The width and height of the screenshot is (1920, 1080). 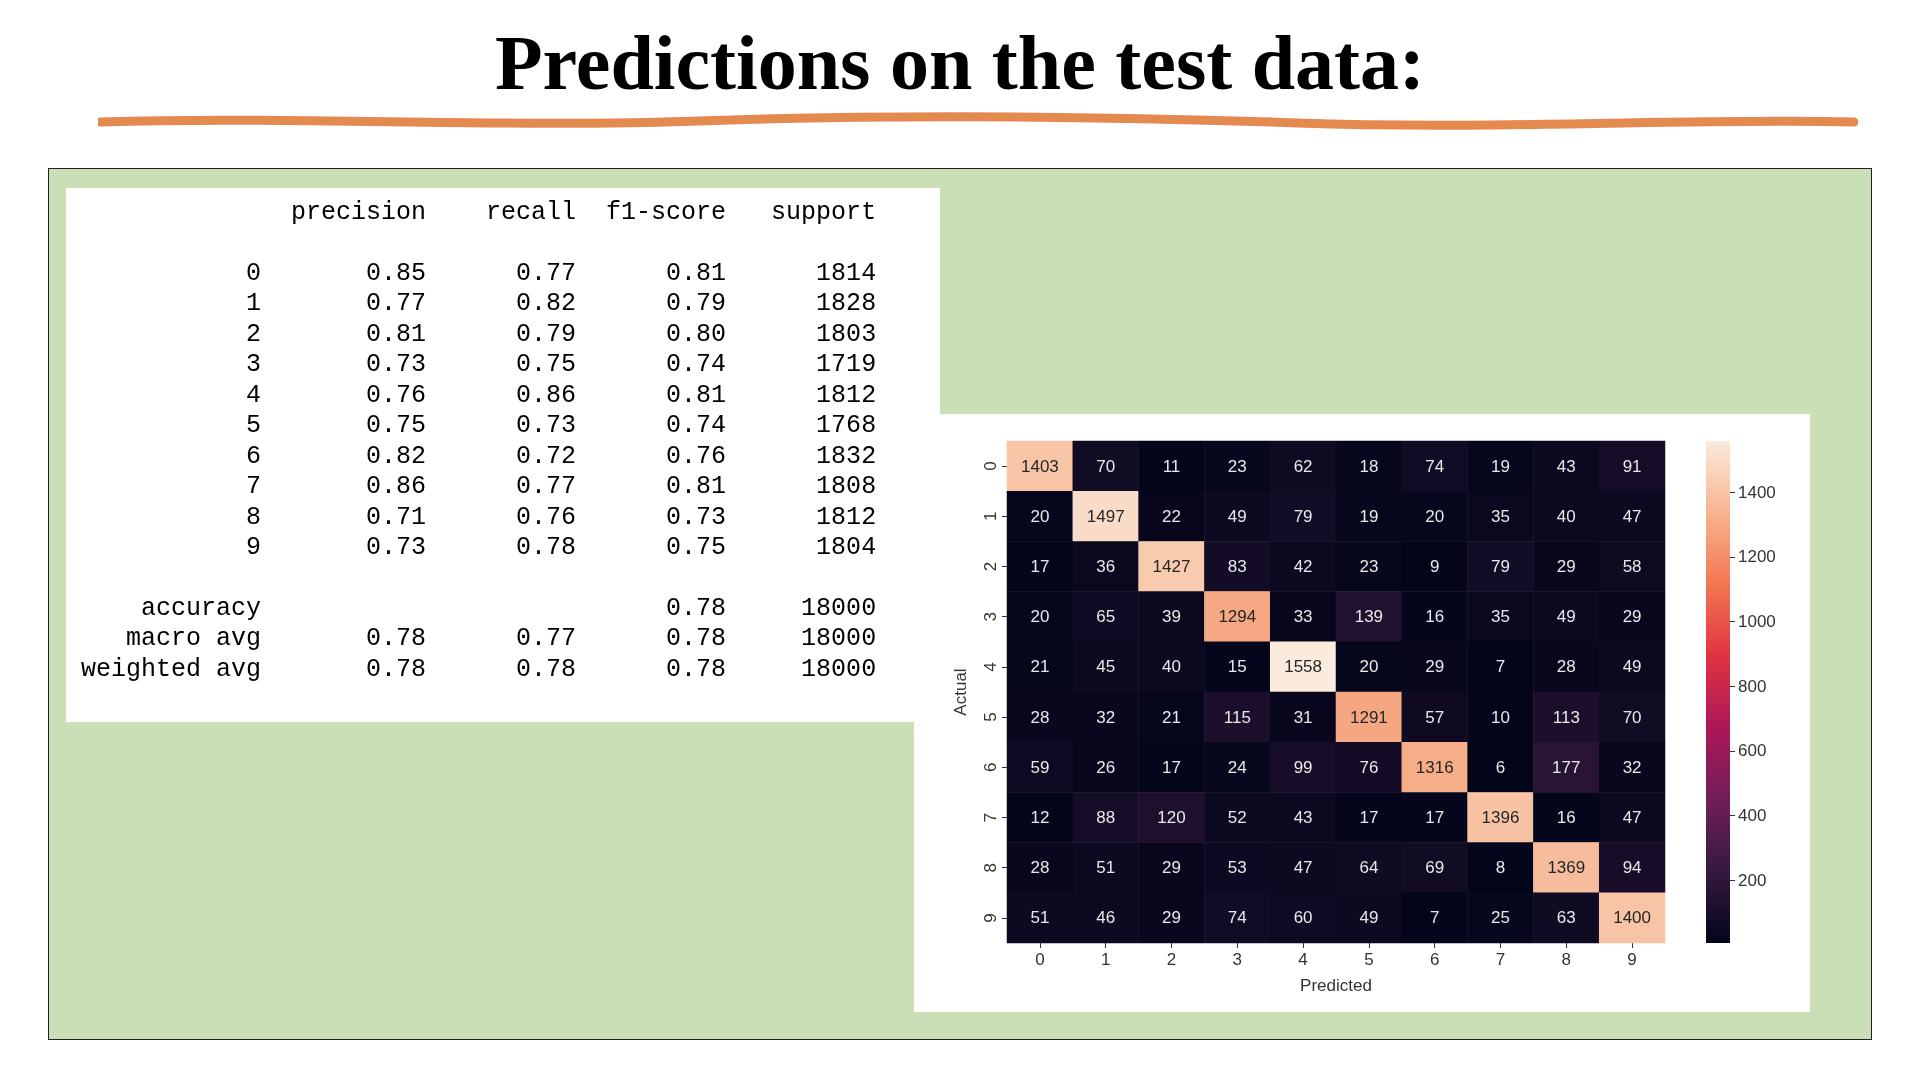 What do you see at coordinates (1106, 767) in the screenshot?
I see `data-label: 26` at bounding box center [1106, 767].